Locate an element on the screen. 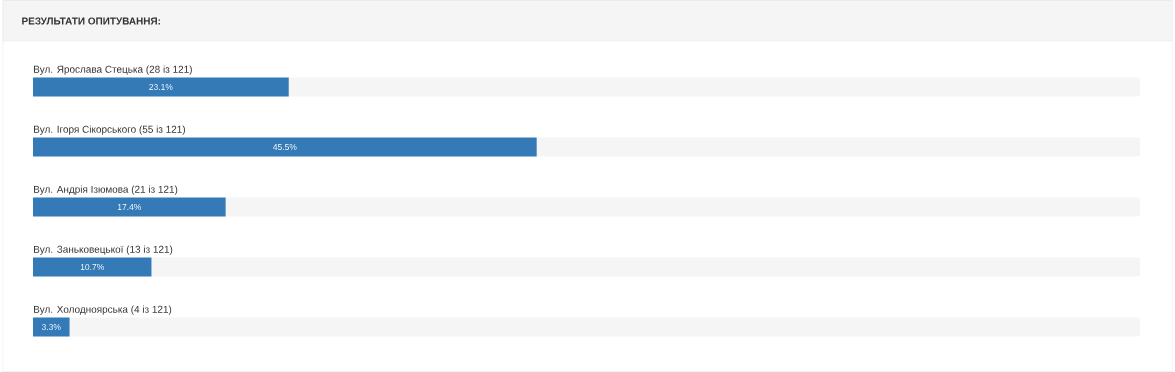  y-tick-label: Вул. Андрія Ізюмова (21 із 121) is located at coordinates (106, 190).